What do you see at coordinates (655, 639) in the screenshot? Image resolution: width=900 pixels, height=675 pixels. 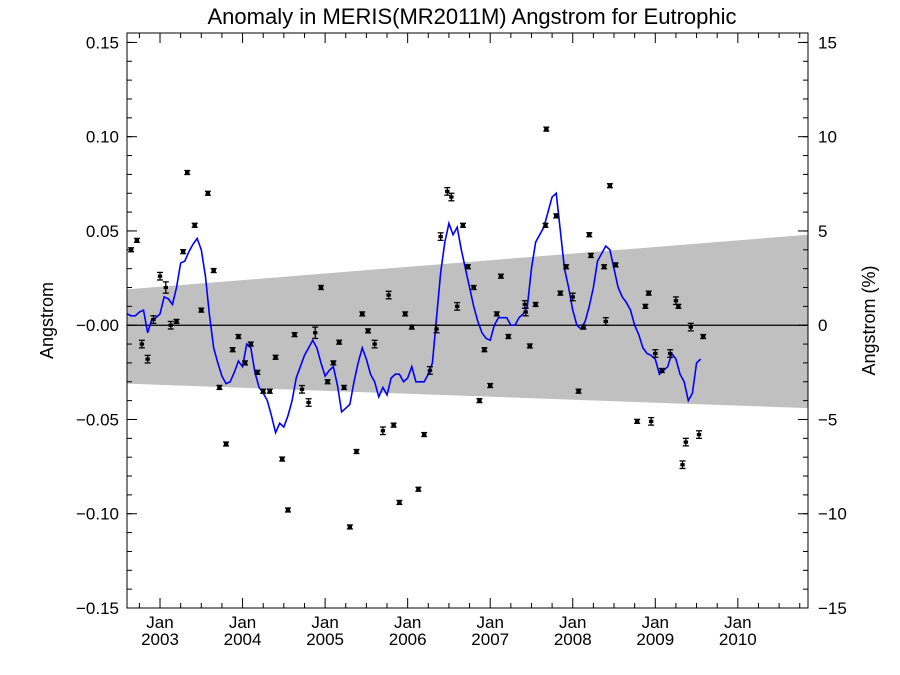 I see `x-tick-year: 2009` at bounding box center [655, 639].